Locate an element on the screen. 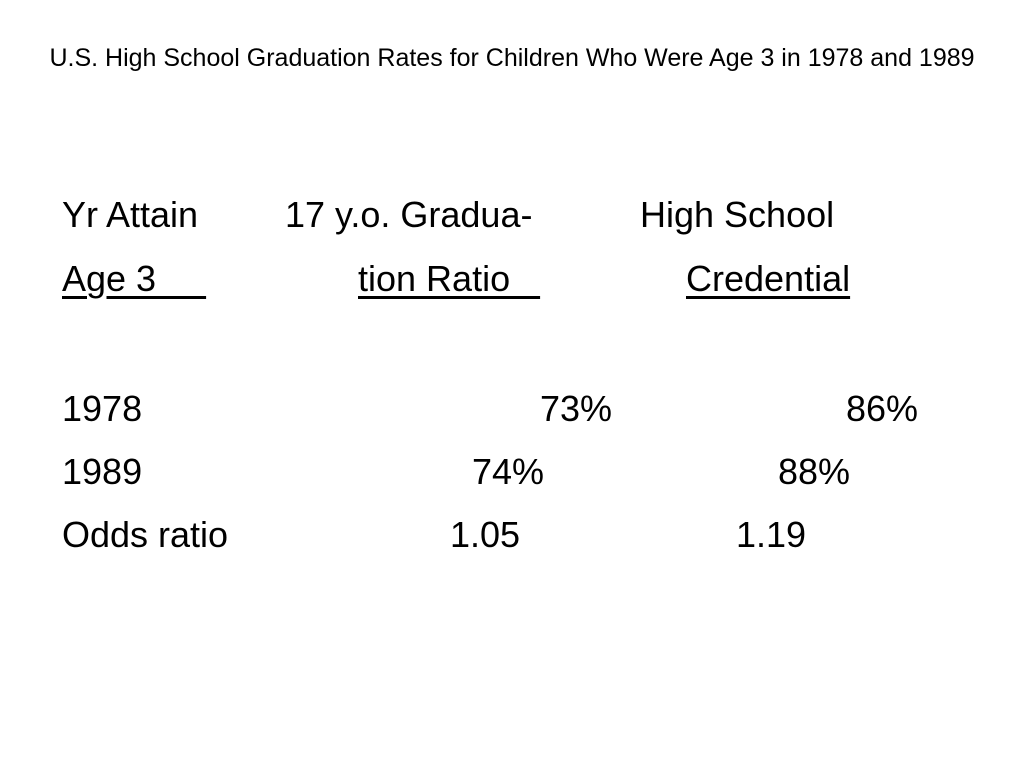  row-label: Odds ratio is located at coordinates (145, 534).